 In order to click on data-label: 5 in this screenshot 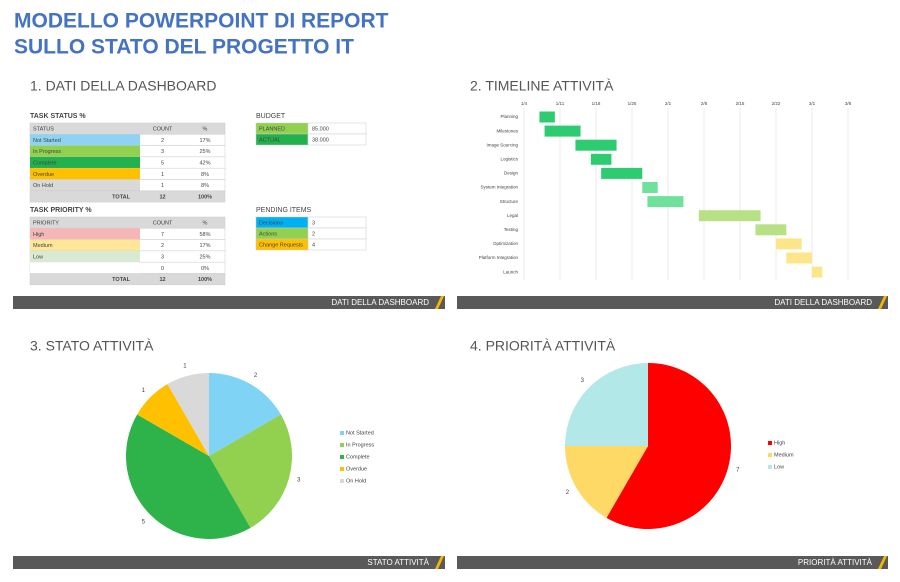, I will do `click(144, 522)`.